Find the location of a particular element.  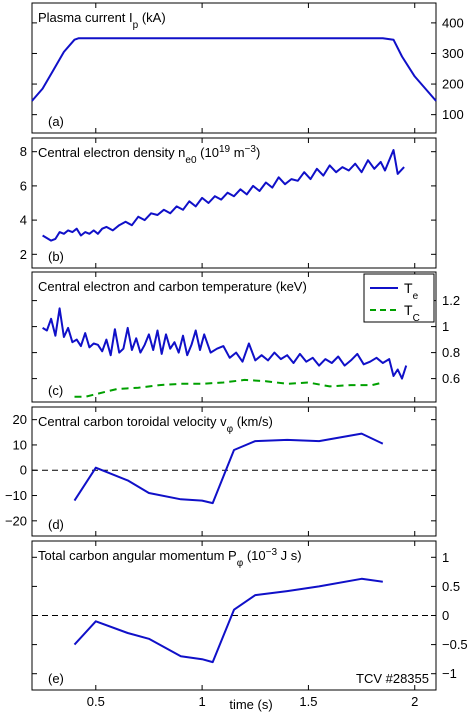

title-text: Central electron density n is located at coordinates (111, 152).